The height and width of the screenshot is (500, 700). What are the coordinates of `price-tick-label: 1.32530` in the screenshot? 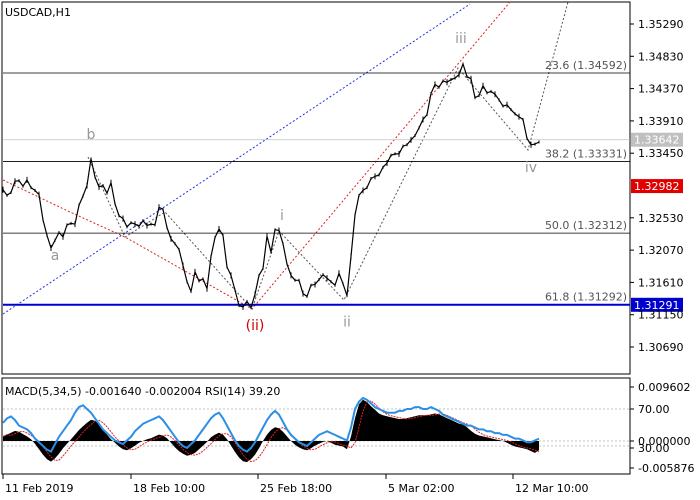 It's located at (661, 218).